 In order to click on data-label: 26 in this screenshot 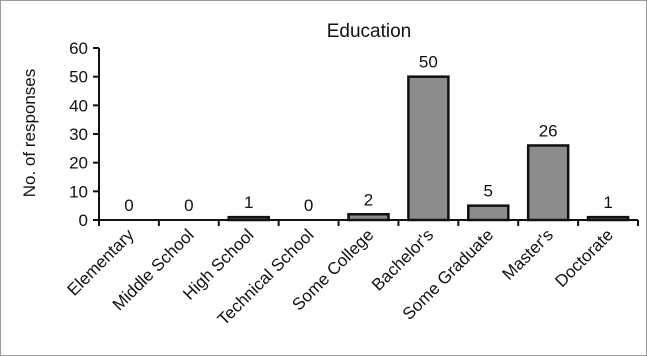, I will do `click(548, 130)`.